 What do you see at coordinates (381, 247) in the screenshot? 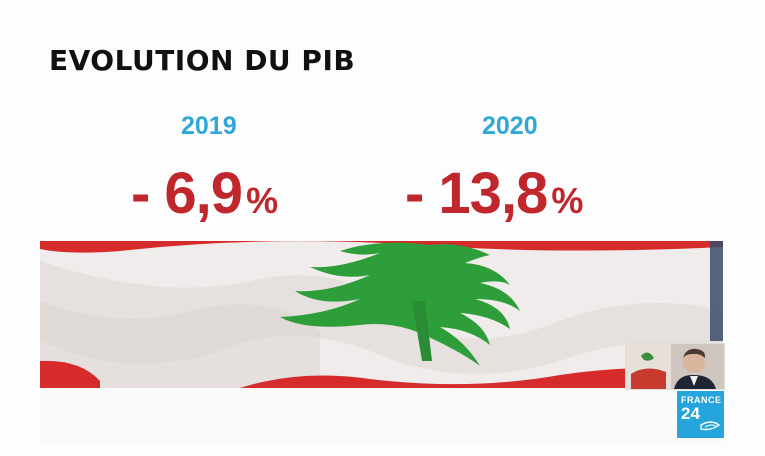
I see `flag-top-red-band` at bounding box center [381, 247].